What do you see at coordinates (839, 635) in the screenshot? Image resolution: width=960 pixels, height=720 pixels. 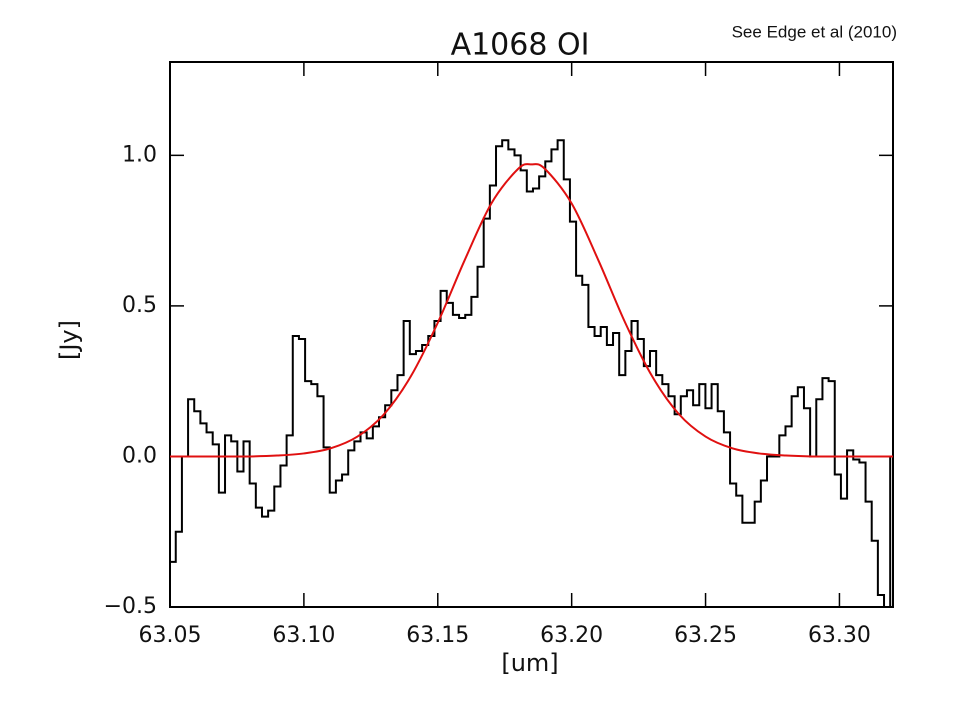 I see `x-tick-label: 63.30` at bounding box center [839, 635].